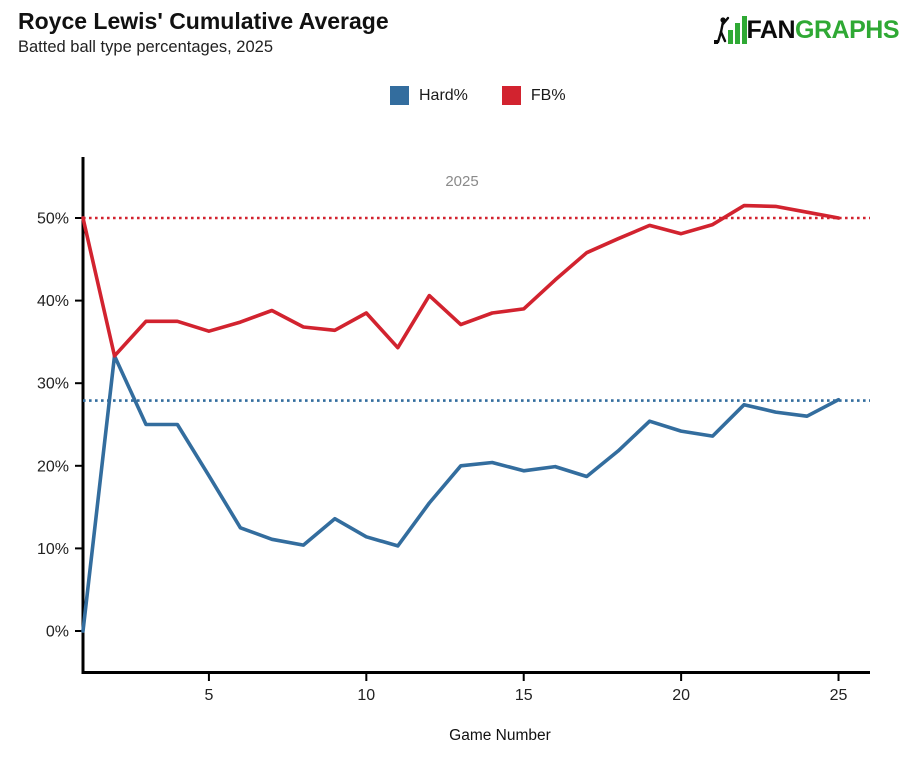 This screenshot has width=913, height=761. I want to click on chart-legend: Hard% FB%, so click(478, 95).